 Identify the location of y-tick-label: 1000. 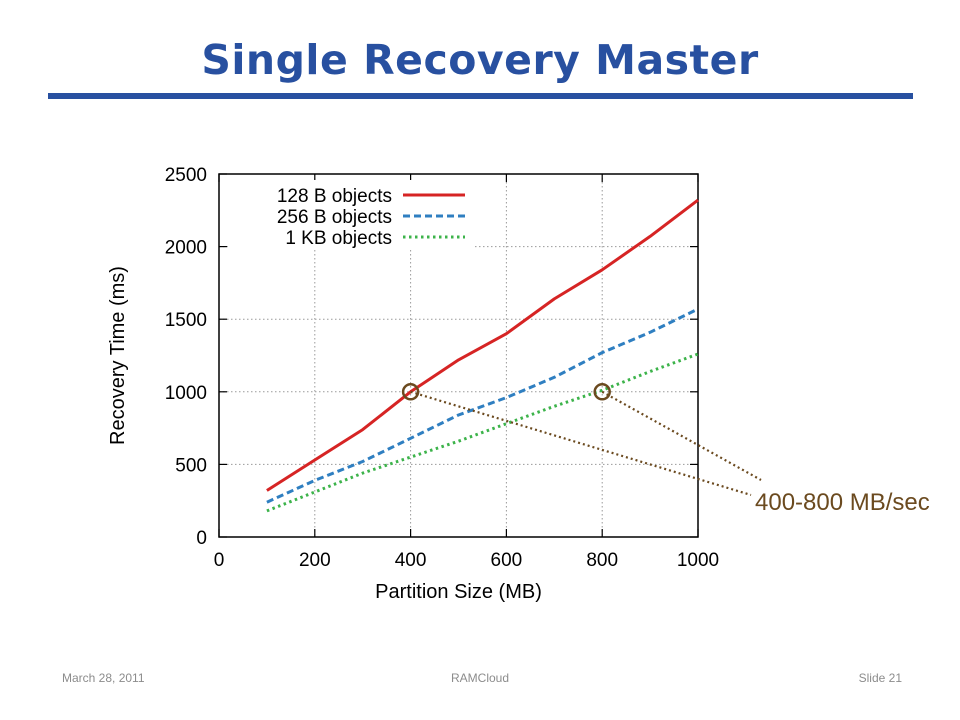
(186, 393).